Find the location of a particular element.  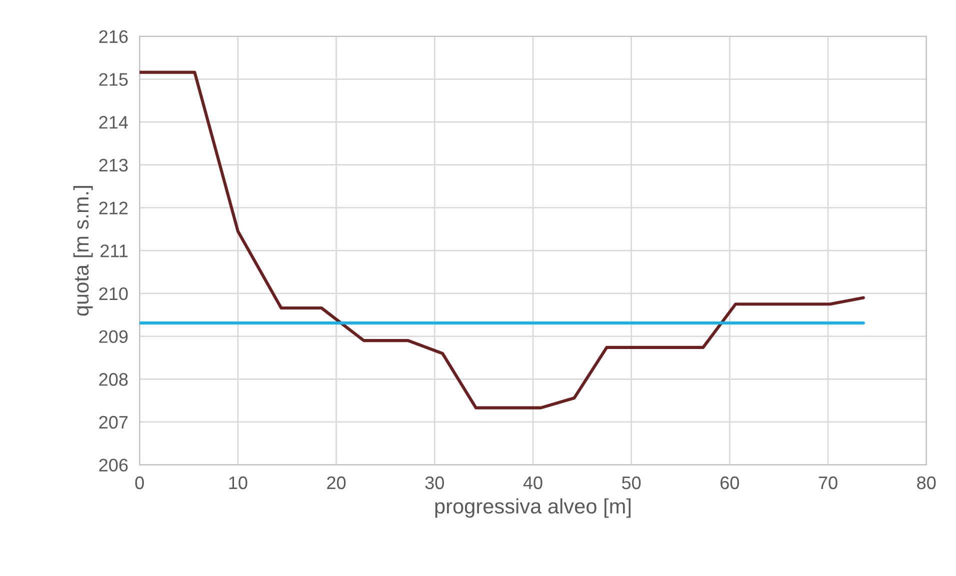

x-tick-label: 10 is located at coordinates (238, 483).